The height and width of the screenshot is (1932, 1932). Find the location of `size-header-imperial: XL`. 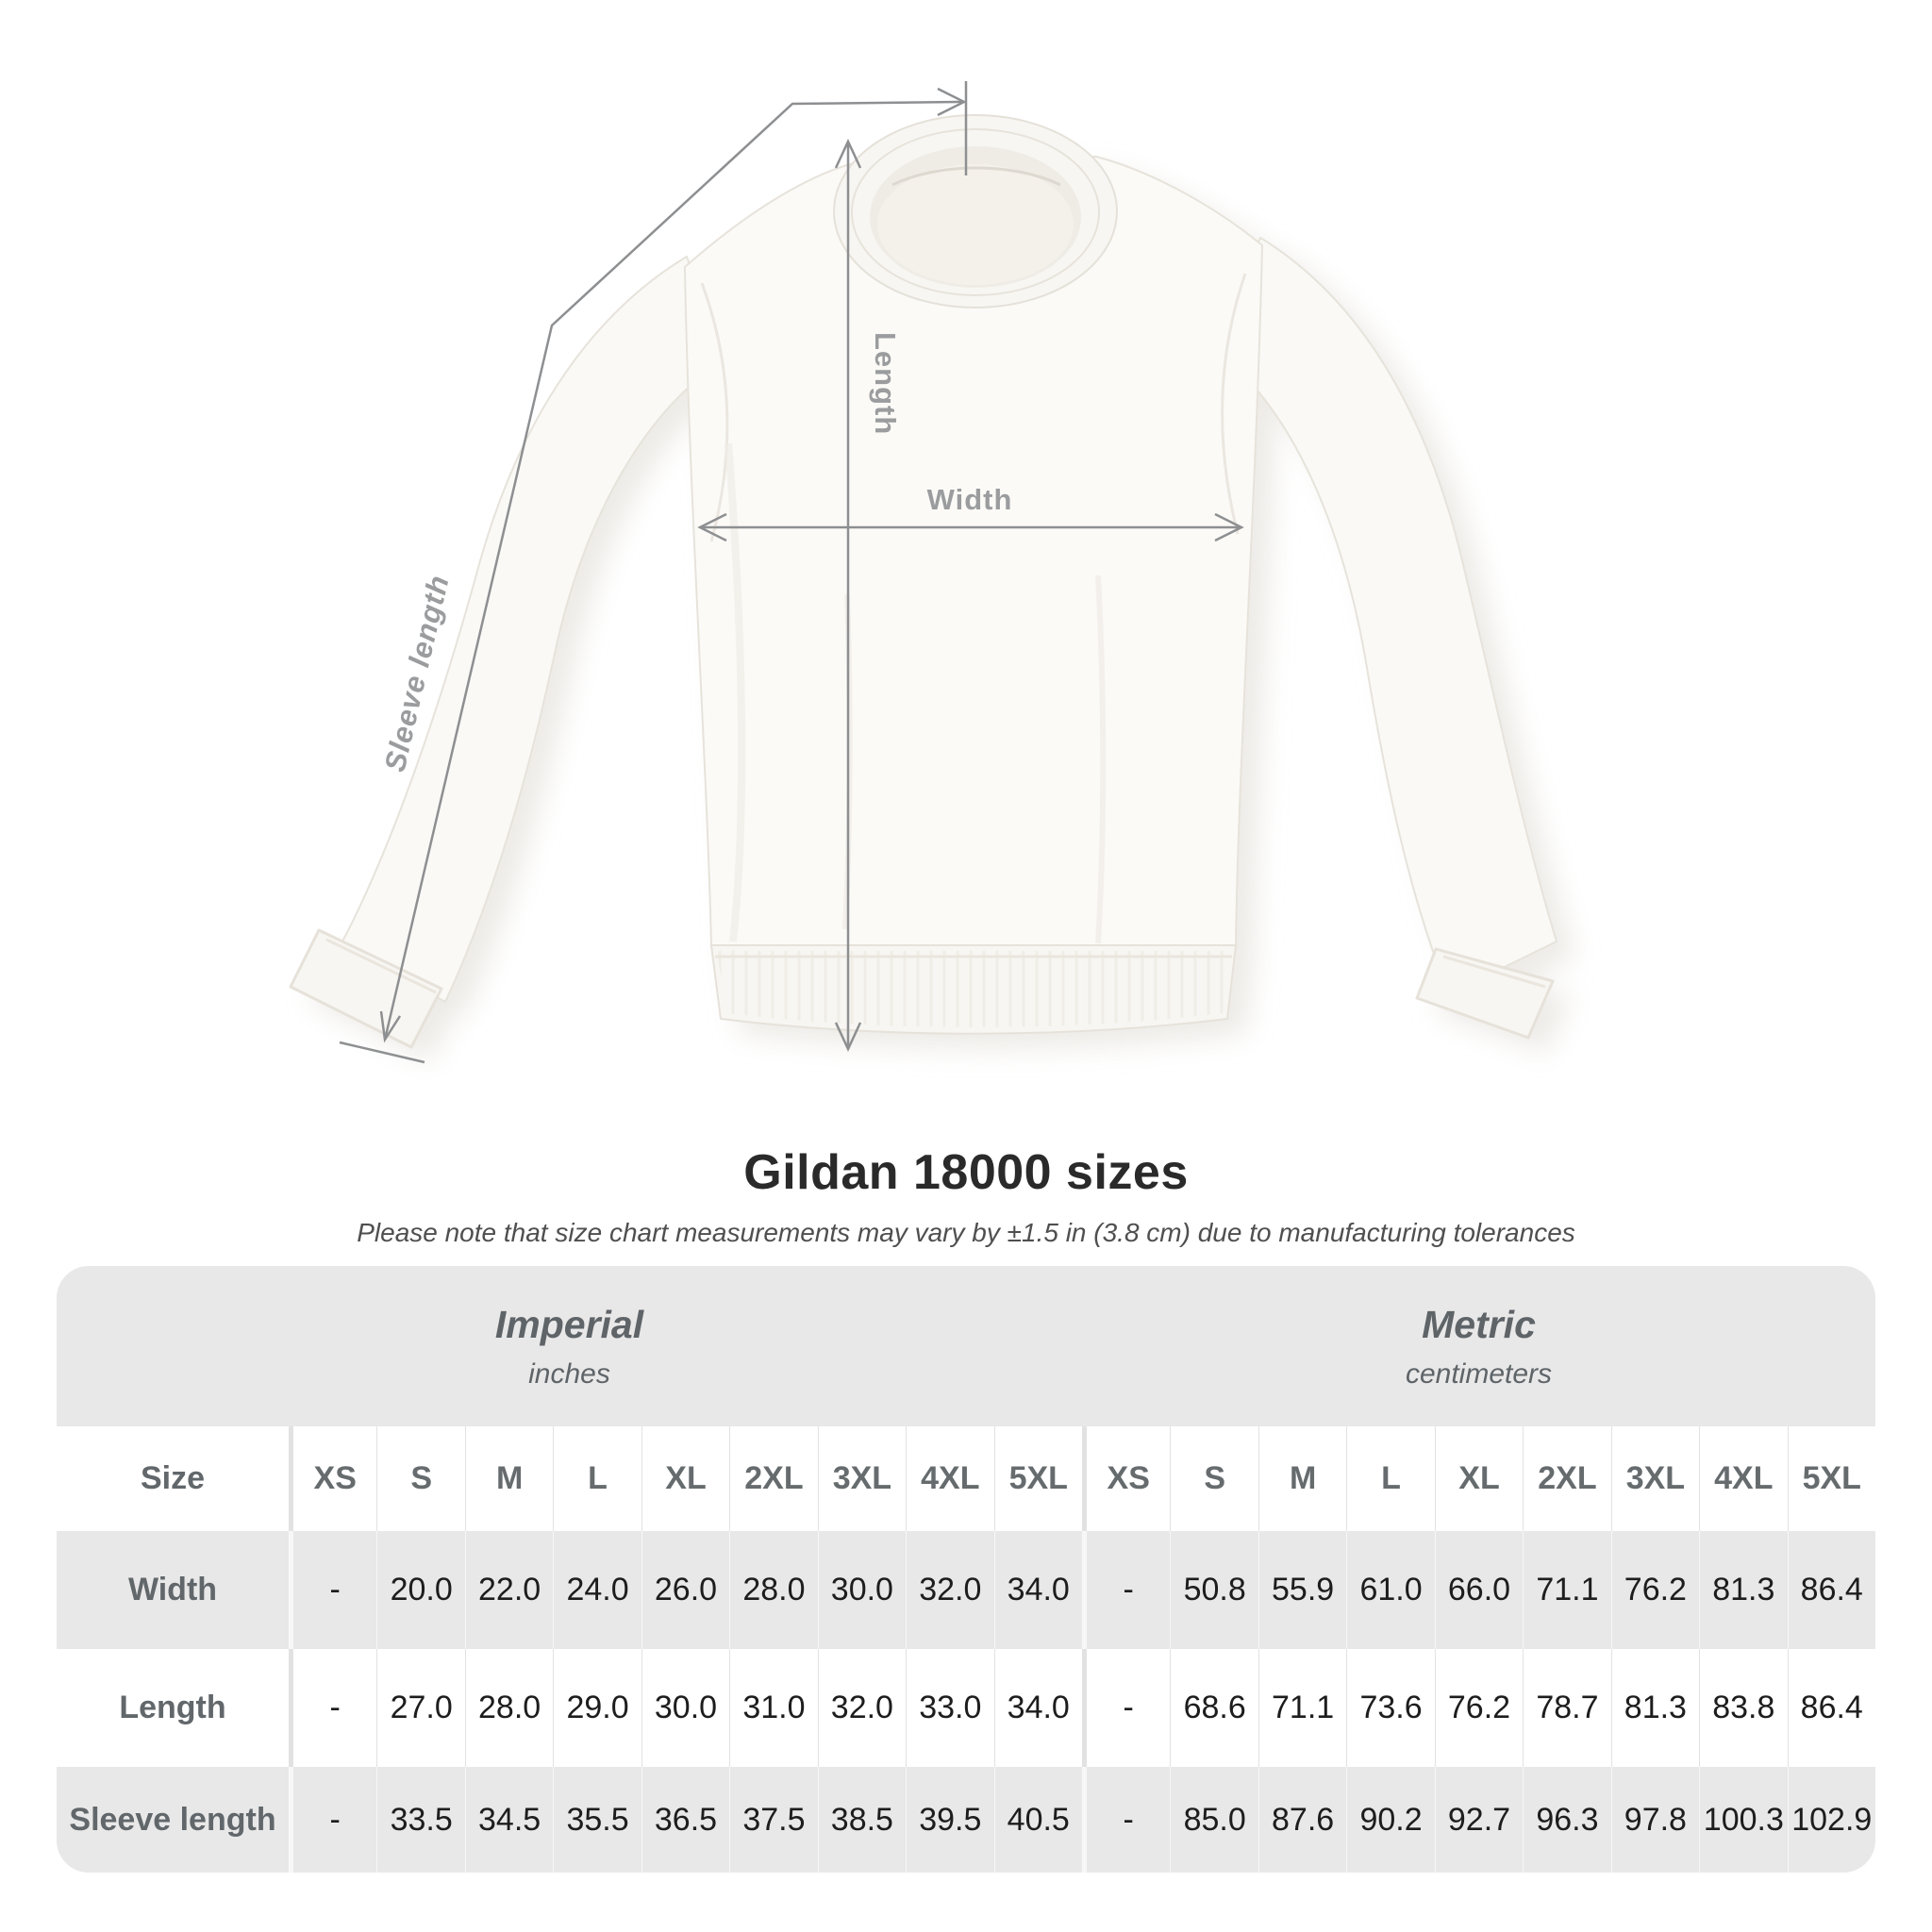

size-header-imperial: XL is located at coordinates (685, 1478).